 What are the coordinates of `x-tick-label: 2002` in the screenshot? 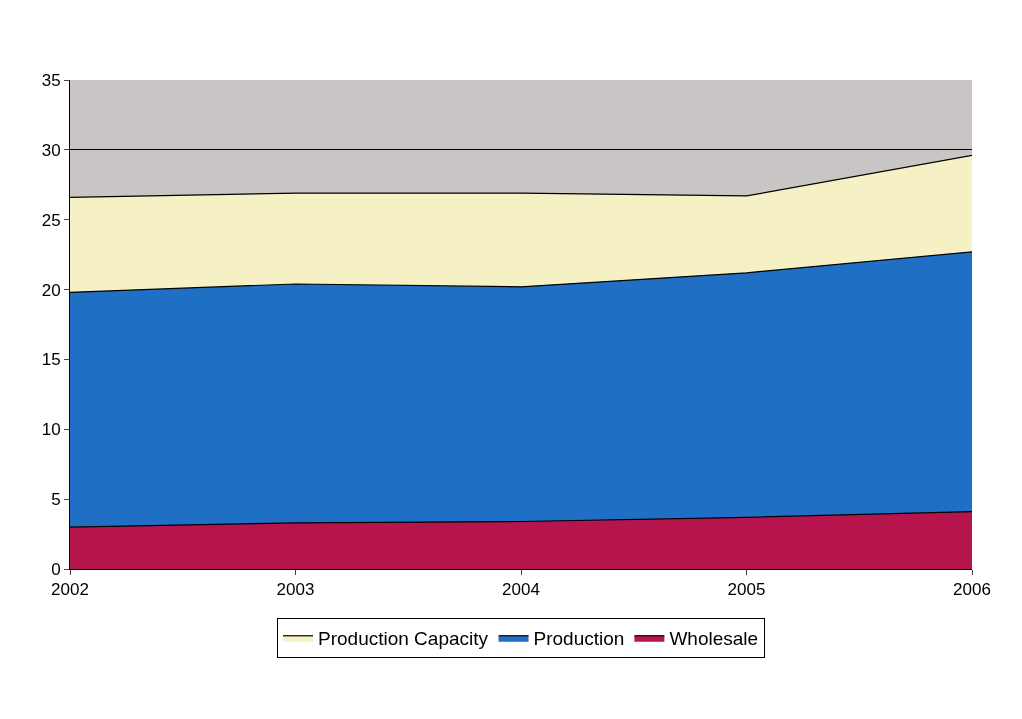 It's located at (70, 590).